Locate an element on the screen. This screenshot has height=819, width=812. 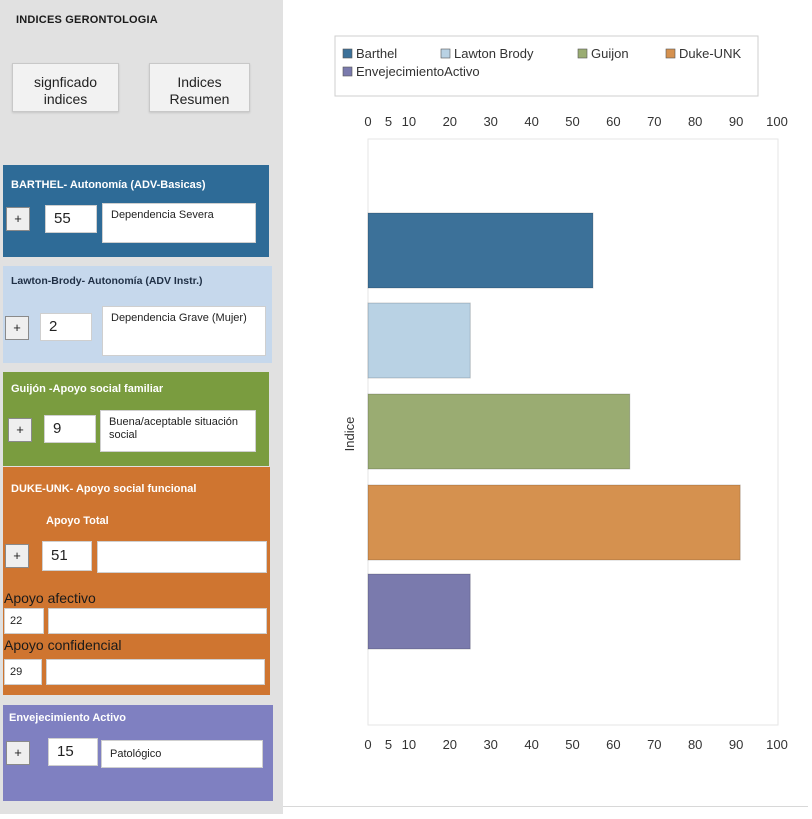
tick-top-9: 80 is located at coordinates (695, 121).